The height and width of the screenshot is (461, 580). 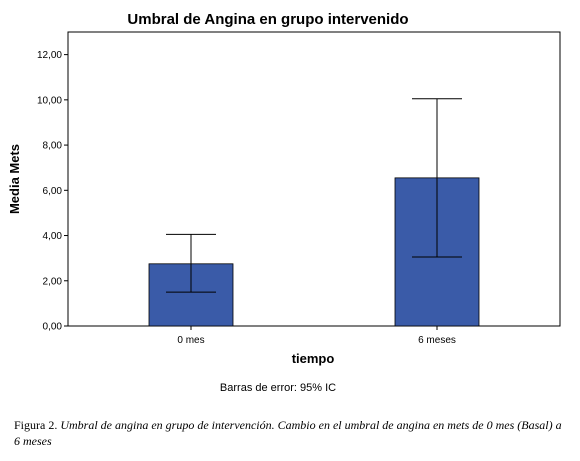 What do you see at coordinates (313, 358) in the screenshot?
I see `x-axis-label: tiempo` at bounding box center [313, 358].